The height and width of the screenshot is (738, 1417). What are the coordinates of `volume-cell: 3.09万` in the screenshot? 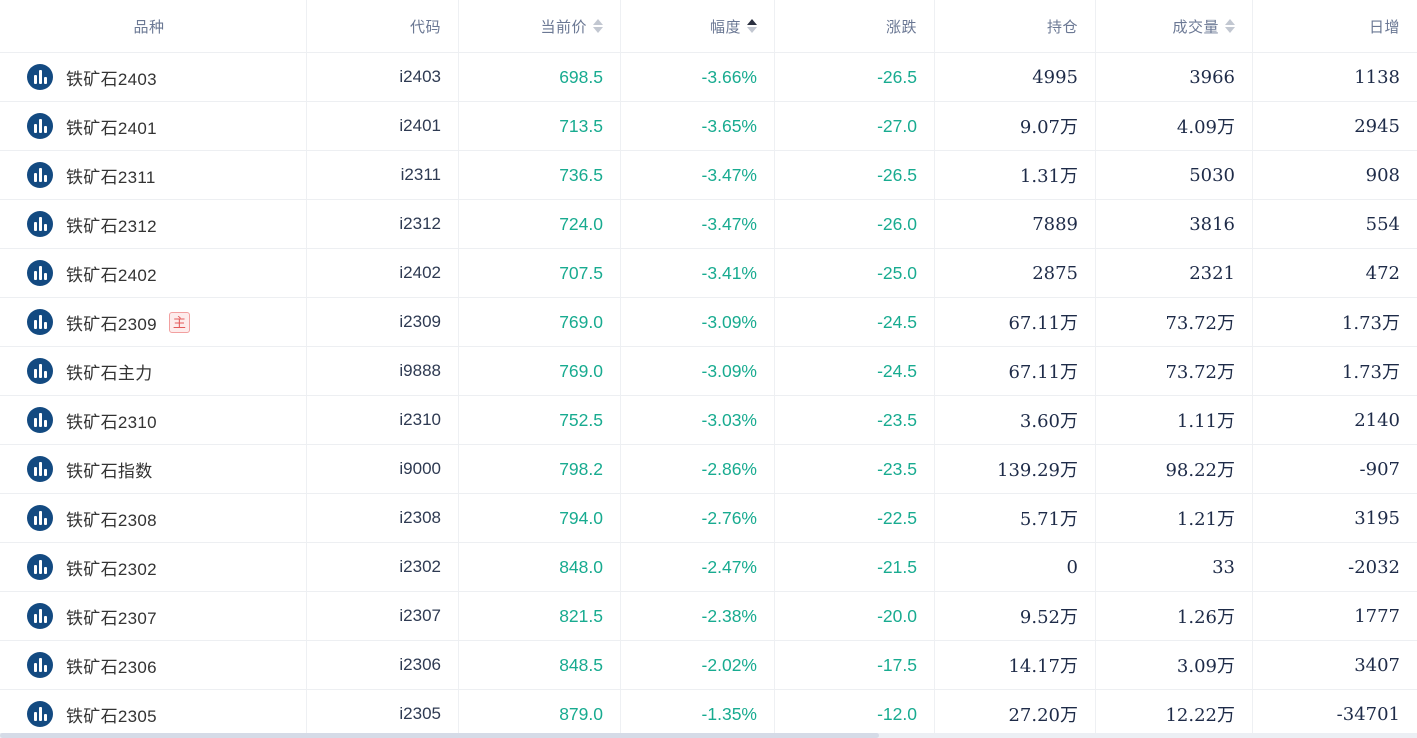 It's located at (1174, 665).